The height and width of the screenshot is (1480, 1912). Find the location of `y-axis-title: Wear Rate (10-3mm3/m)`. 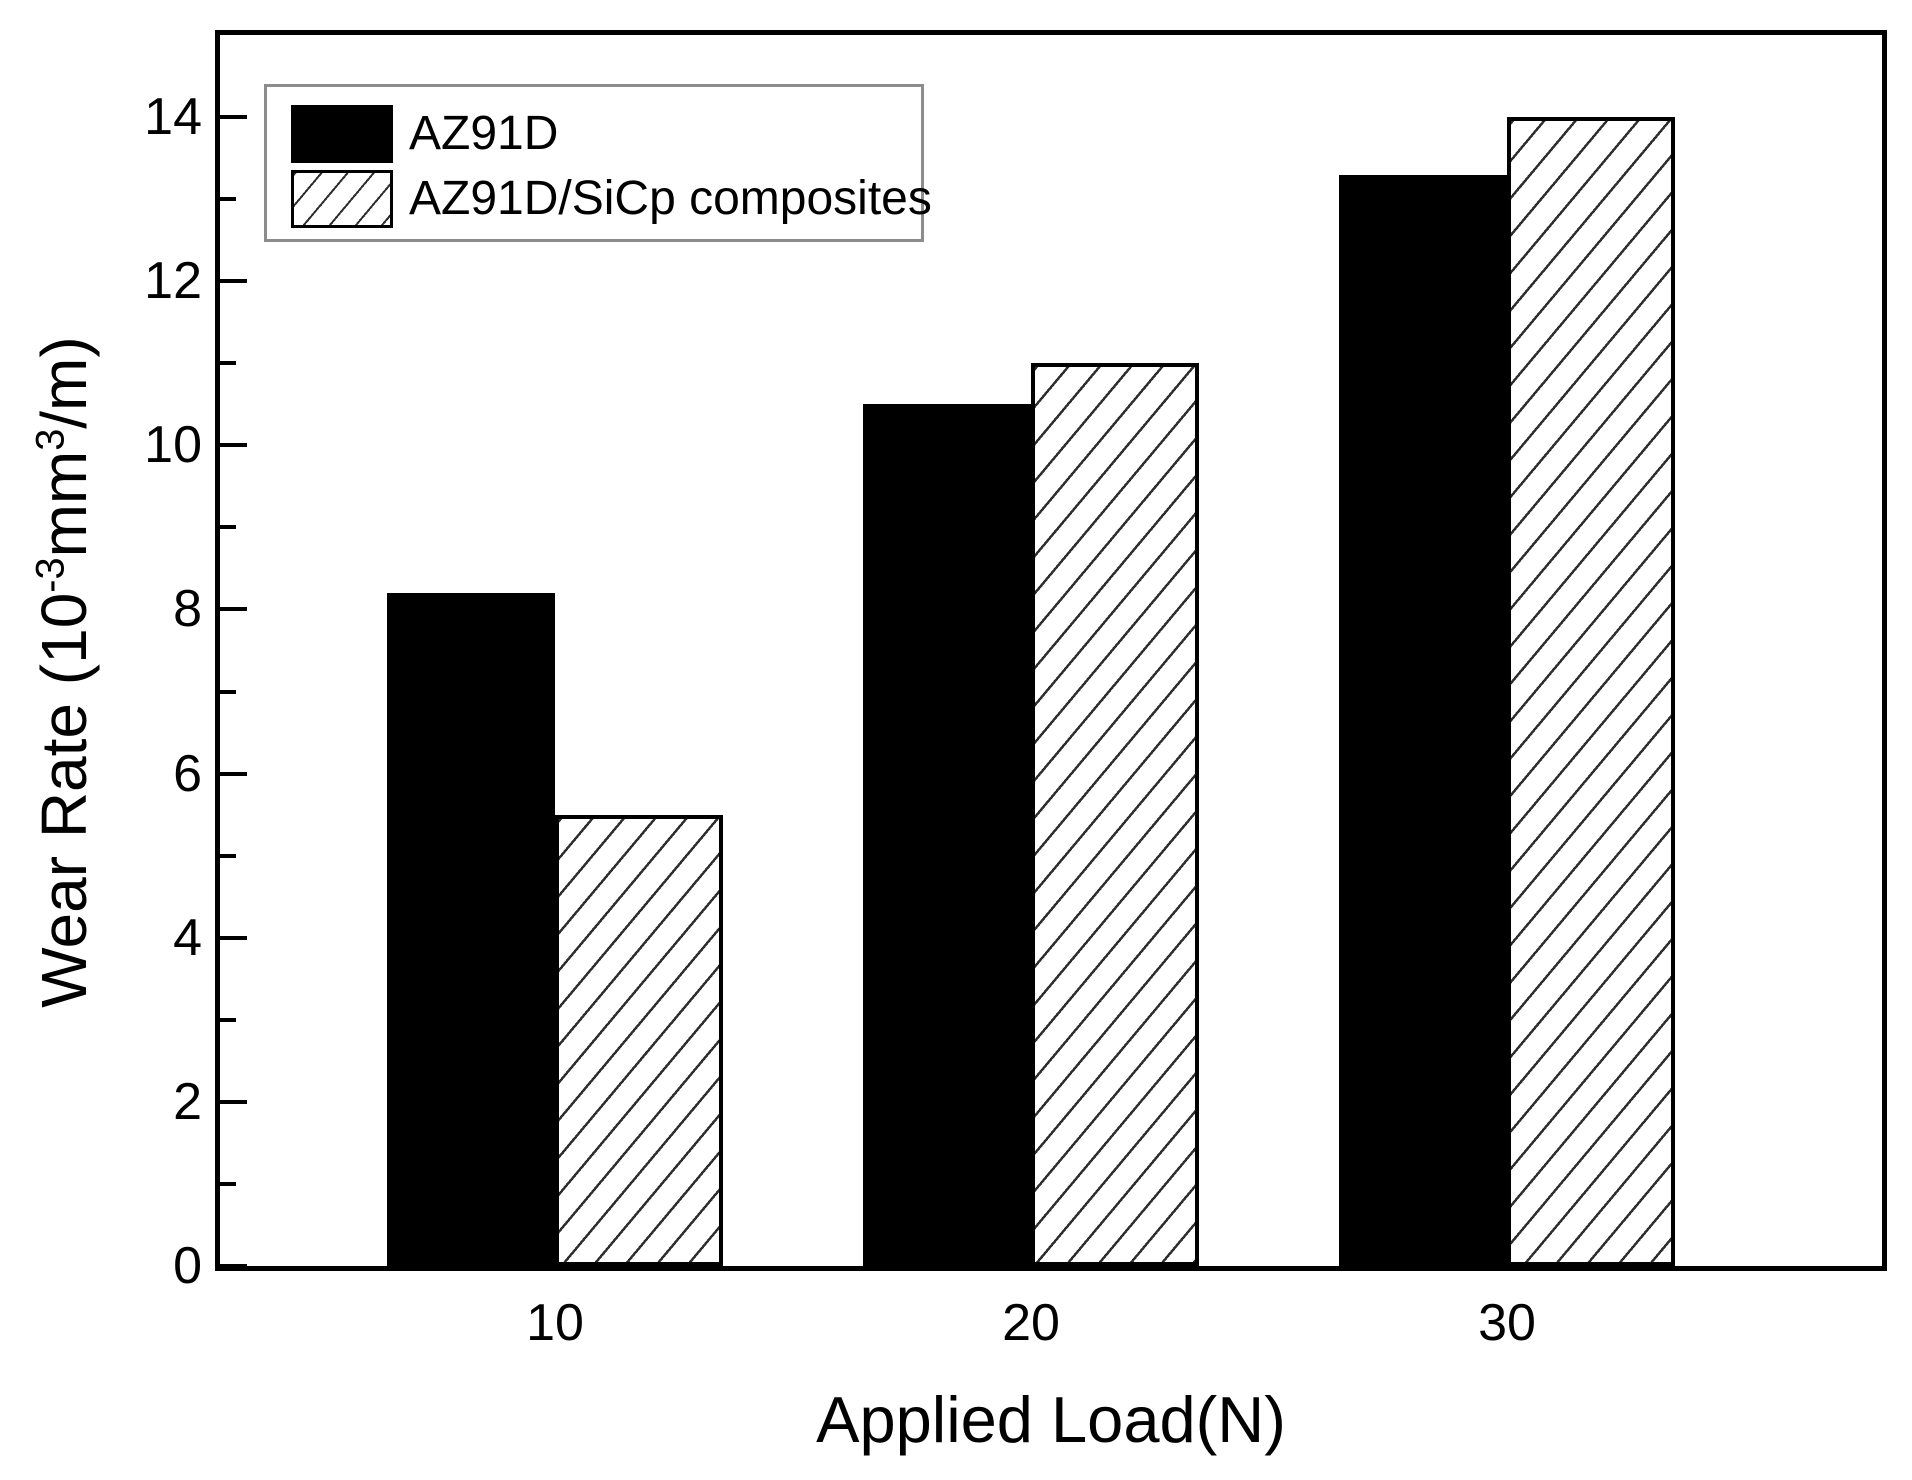

y-axis-title: Wear Rate (10-3mm3/m) is located at coordinates (64, 672).